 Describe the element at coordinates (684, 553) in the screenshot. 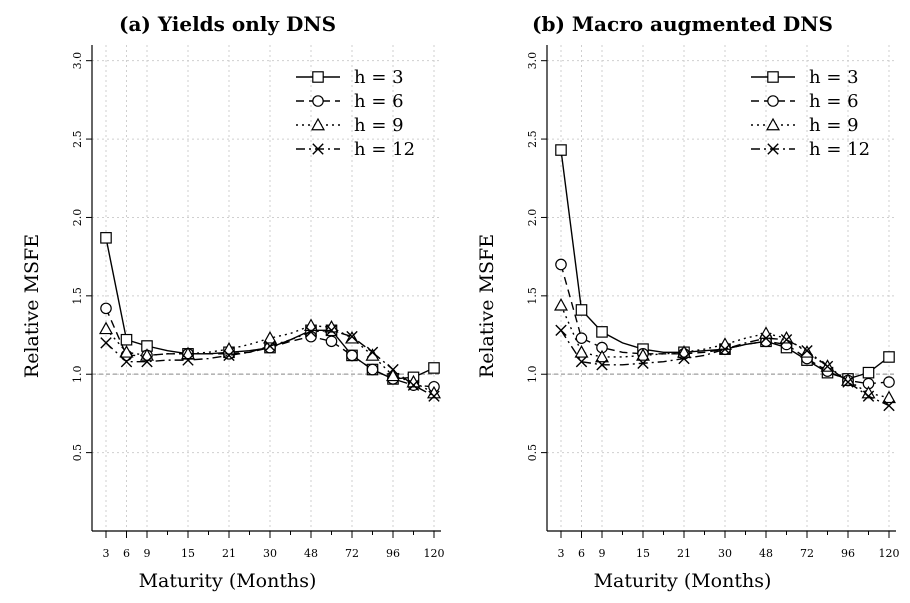

I see `x-tick-label: 21` at that location.